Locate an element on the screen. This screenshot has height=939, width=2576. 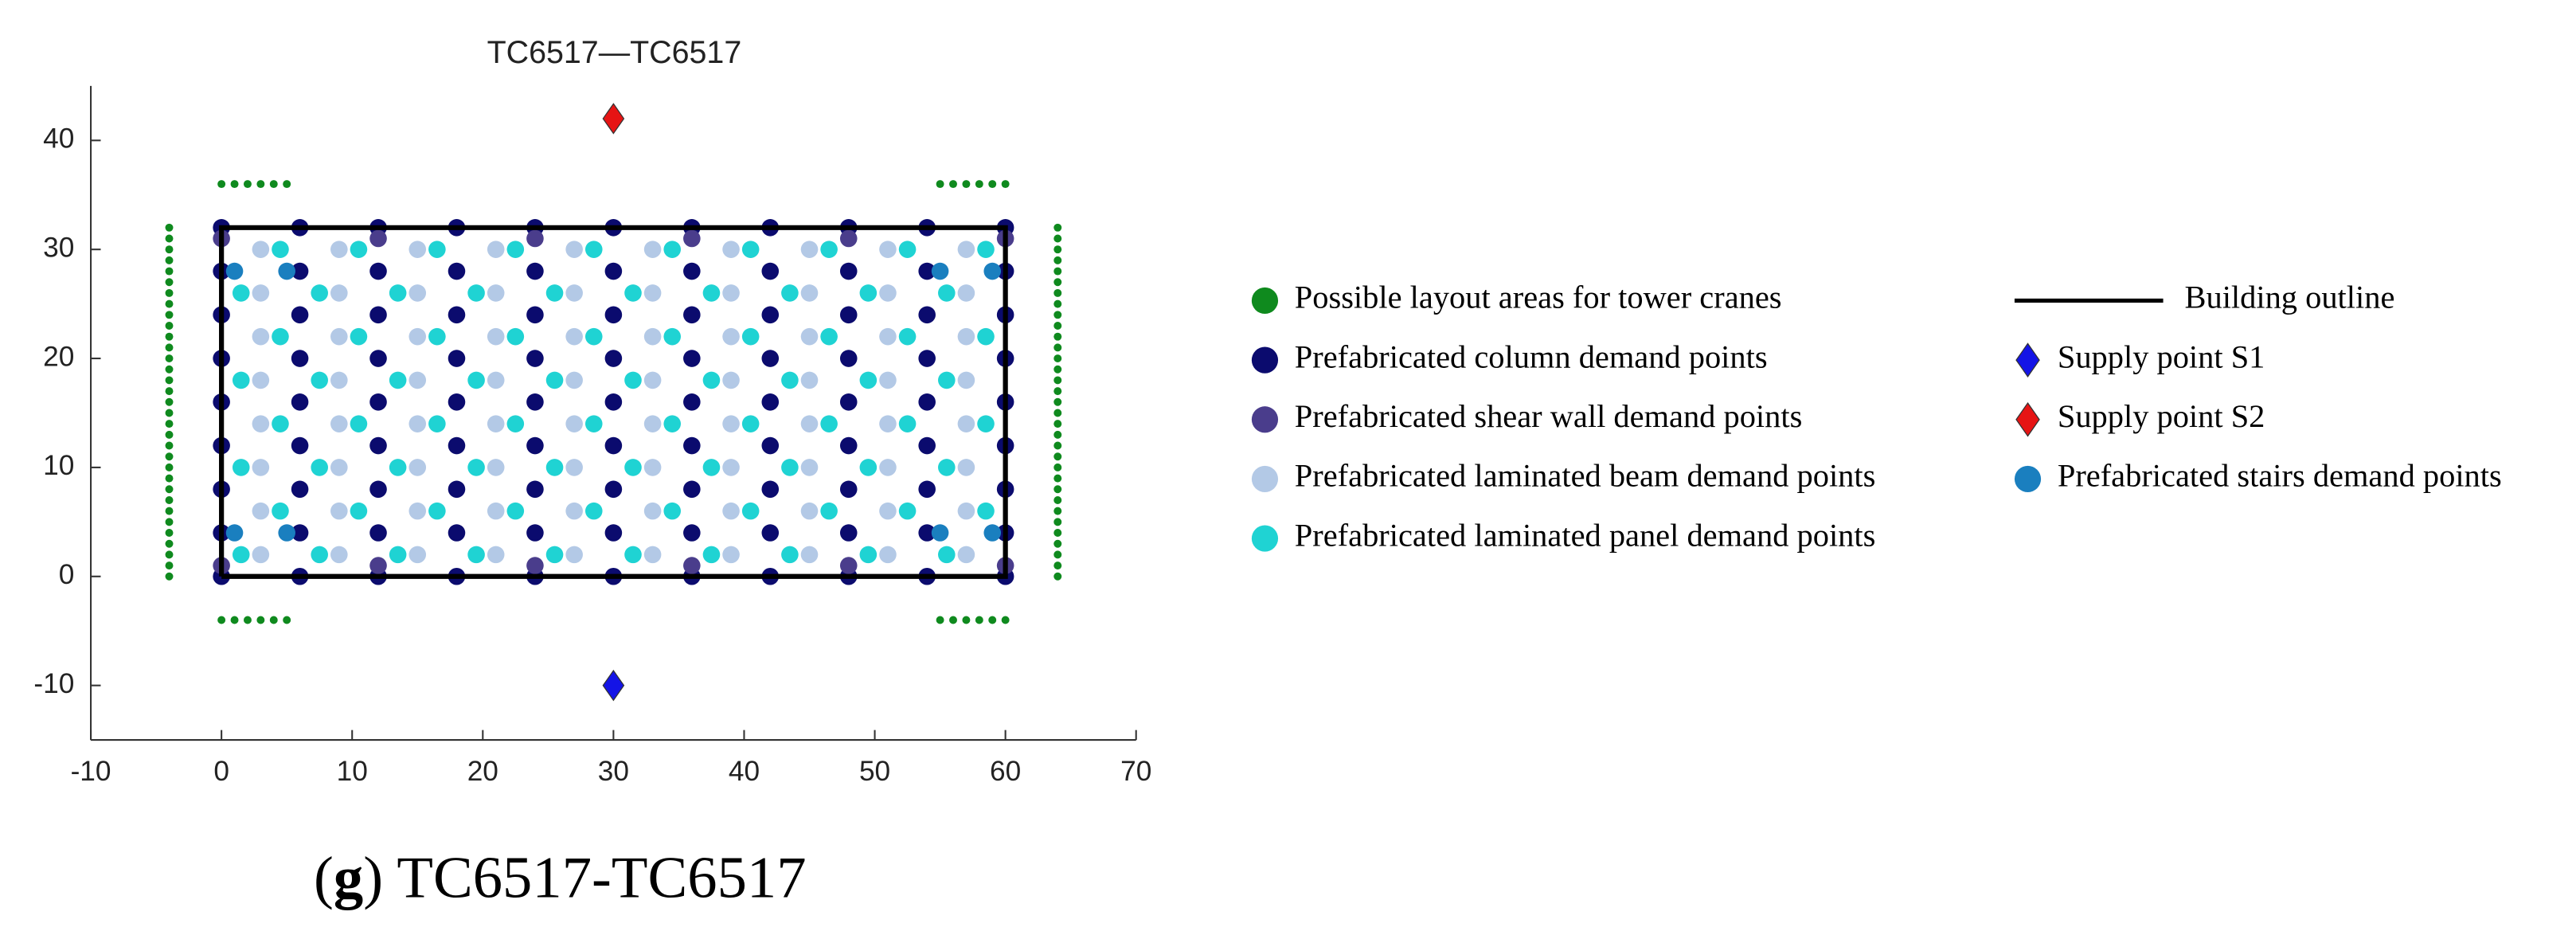
legend-label: Prefabricated column demand points is located at coordinates (1531, 356).